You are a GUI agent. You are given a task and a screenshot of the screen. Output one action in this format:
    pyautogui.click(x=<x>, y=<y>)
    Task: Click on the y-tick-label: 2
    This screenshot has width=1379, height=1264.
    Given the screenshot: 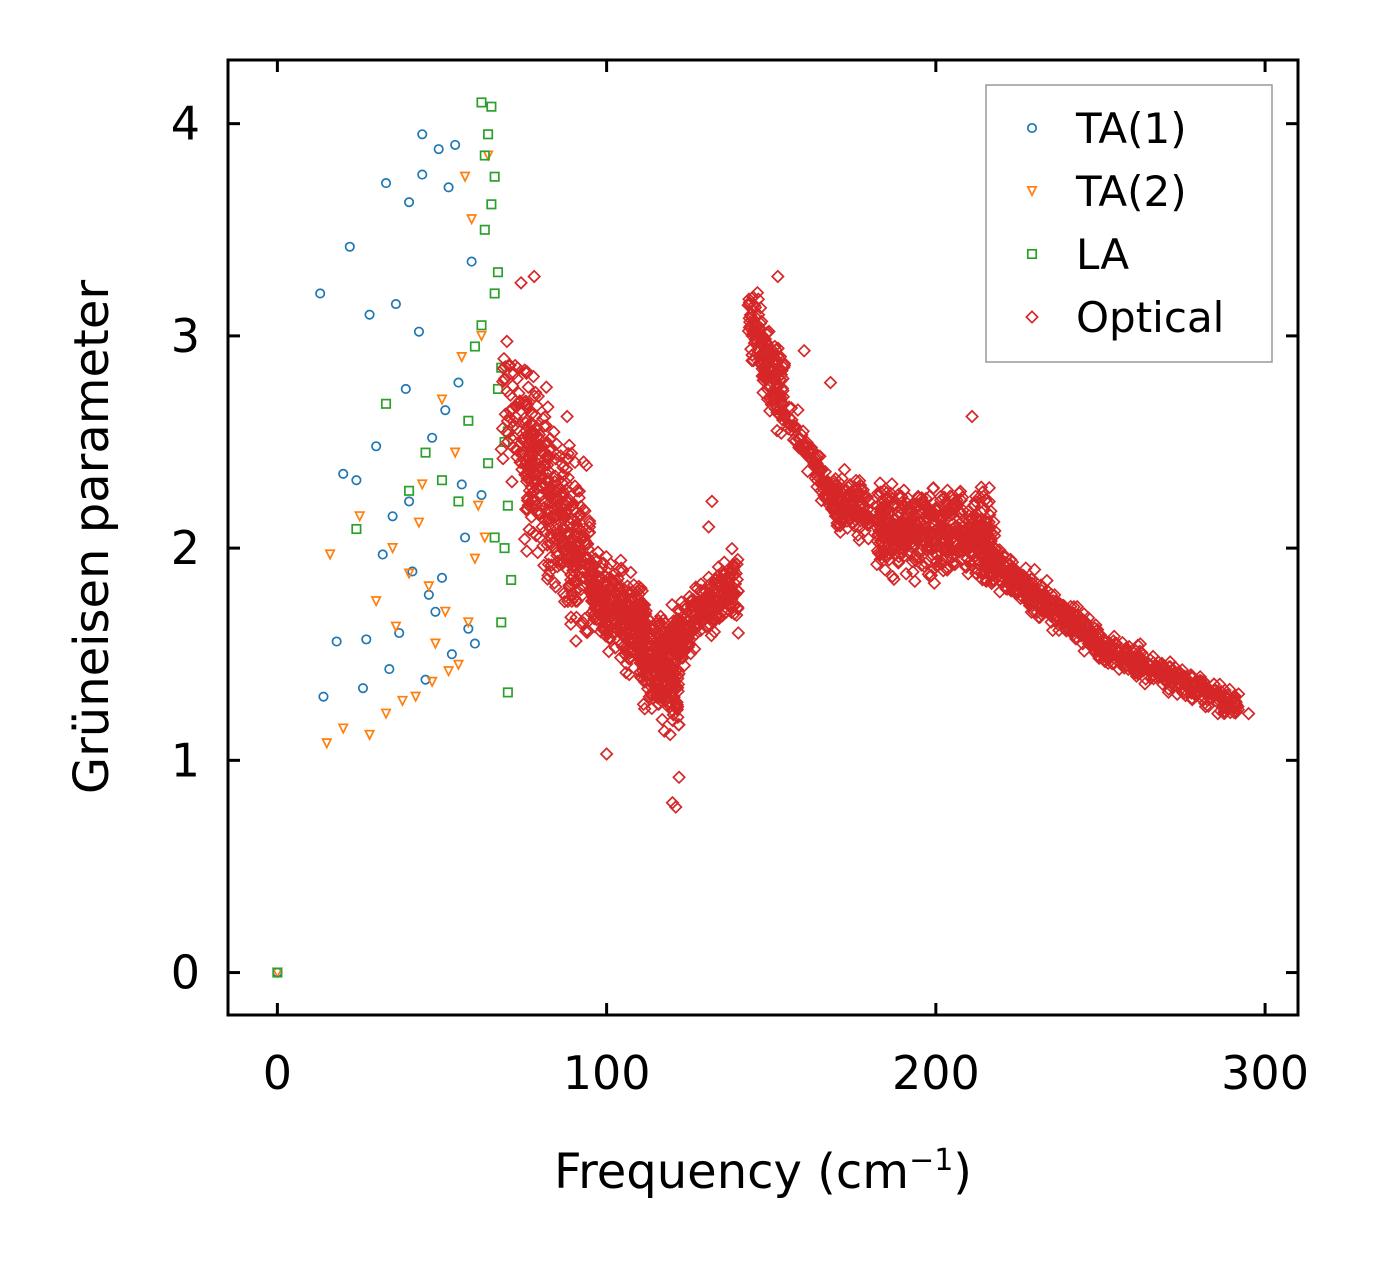 What is the action you would take?
    pyautogui.click(x=185, y=548)
    